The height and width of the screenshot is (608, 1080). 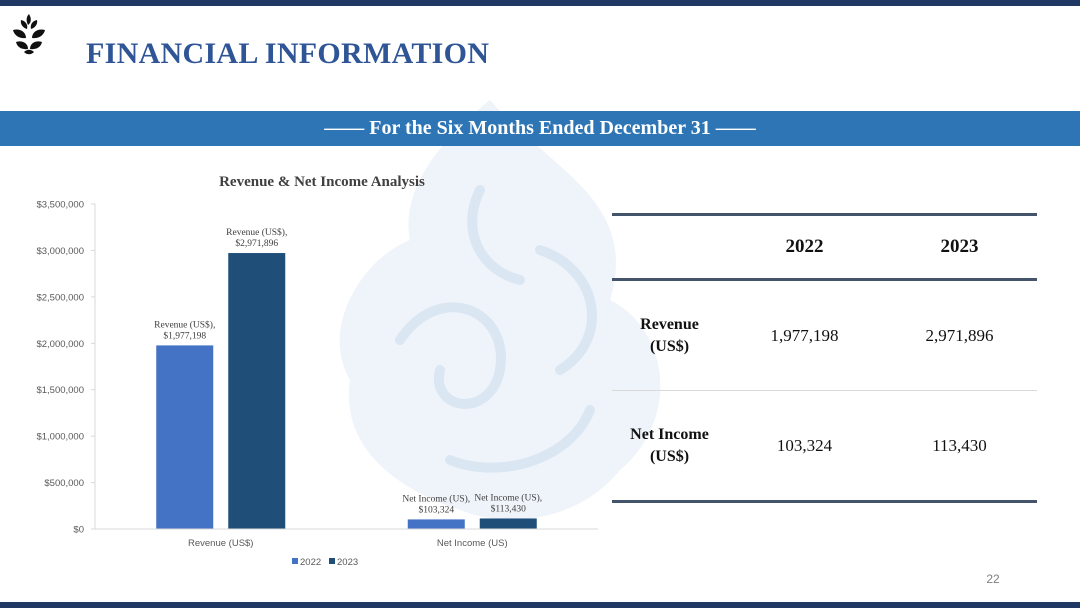 I want to click on table-header-2023: 2023, so click(x=959, y=247).